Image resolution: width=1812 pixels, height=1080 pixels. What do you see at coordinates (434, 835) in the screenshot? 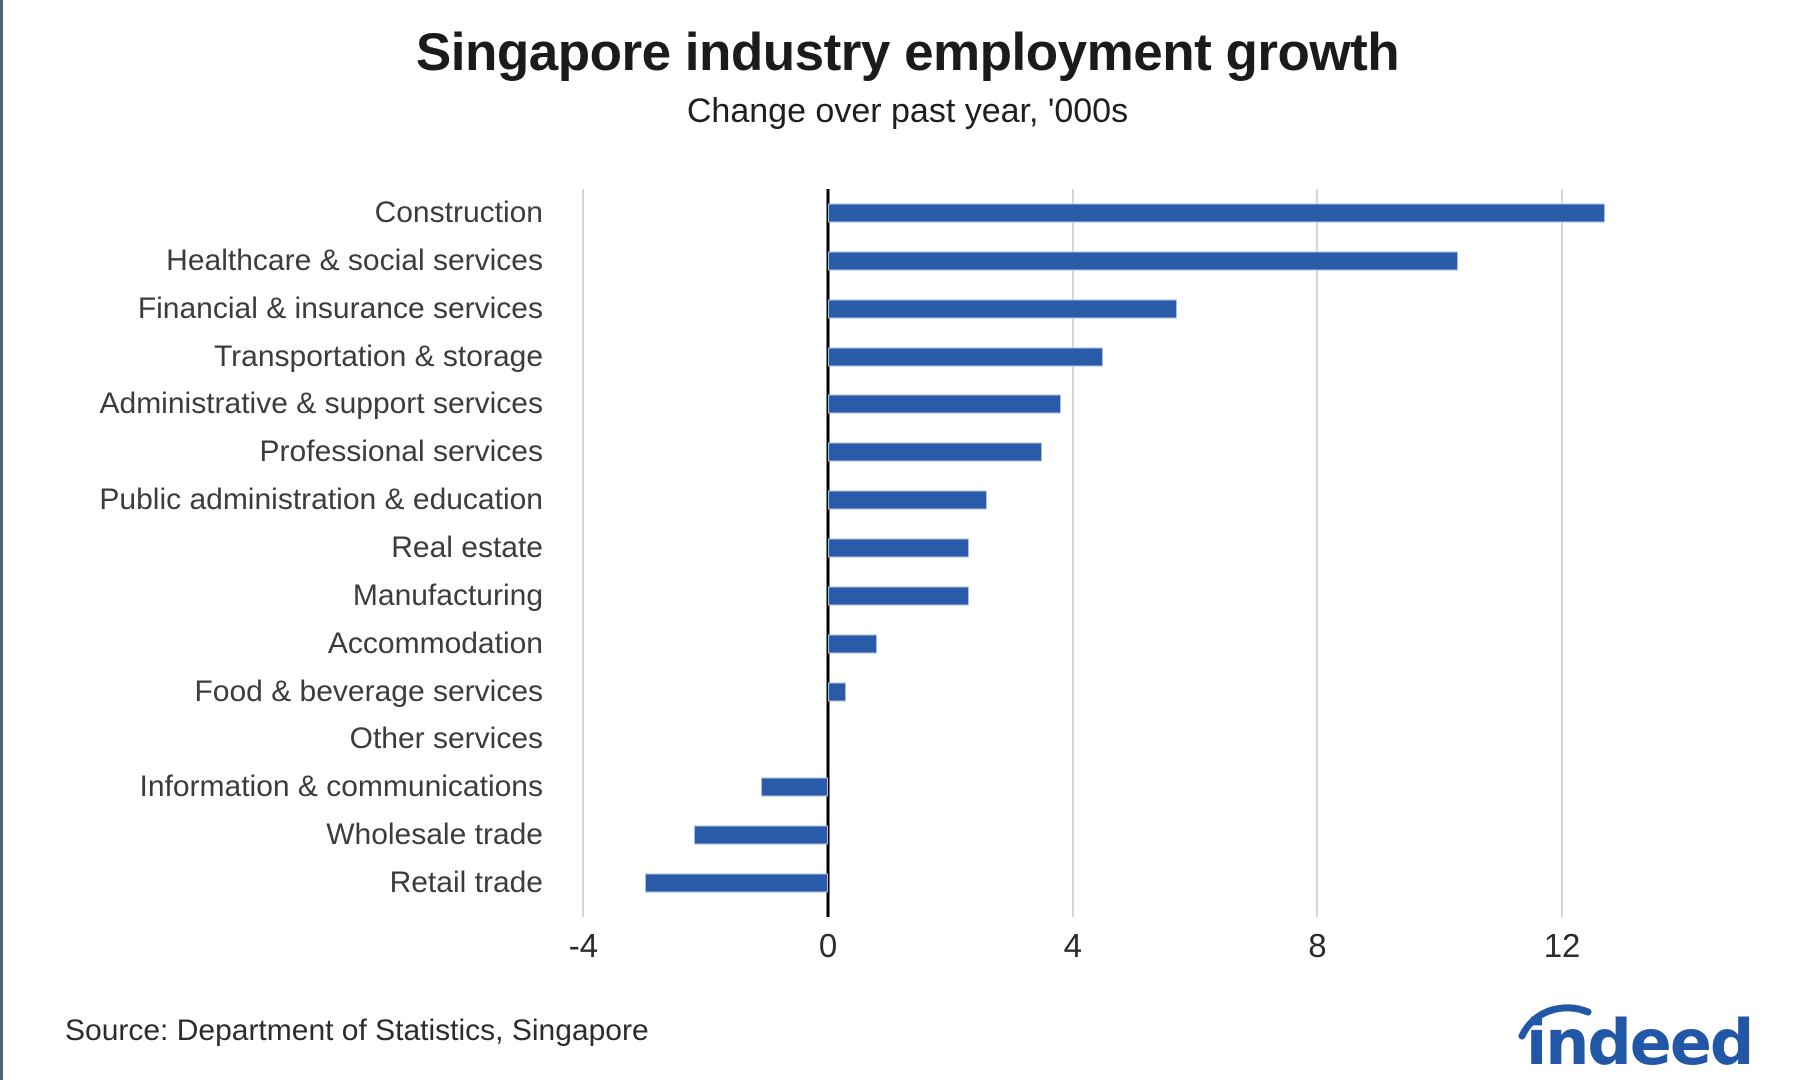
I see `category-label: Wholesale trade` at bounding box center [434, 835].